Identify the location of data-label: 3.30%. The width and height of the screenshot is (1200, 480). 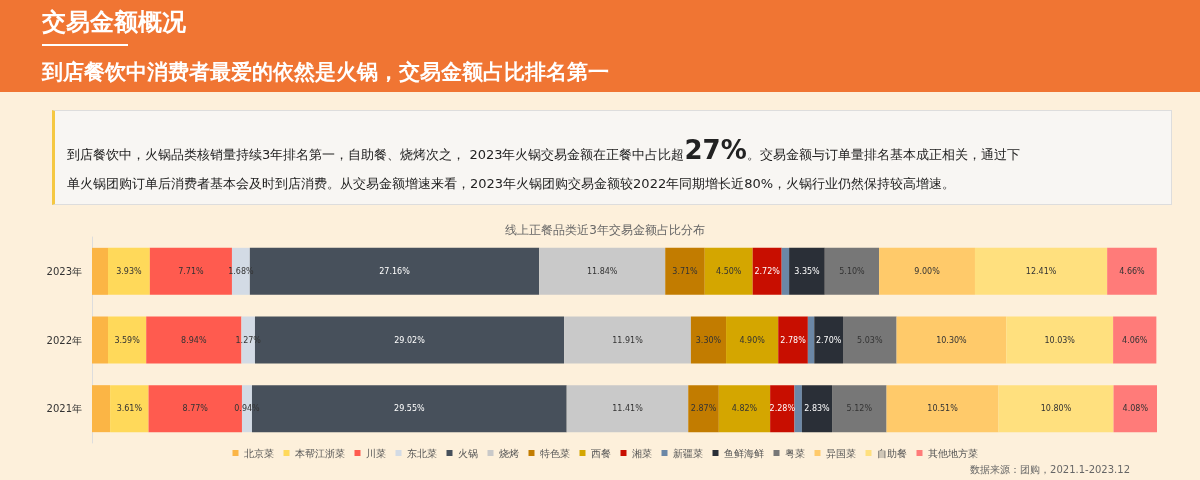
(708, 340).